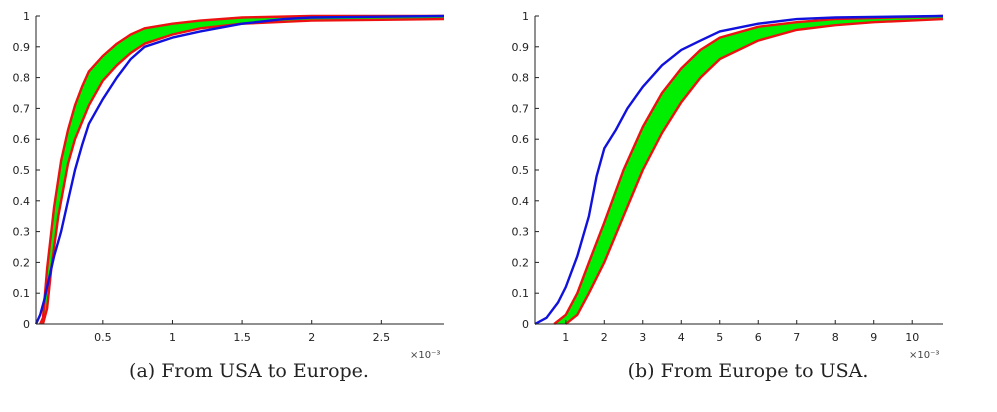  Describe the element at coordinates (242, 337) in the screenshot. I see `x-tick-label: 1.5` at that location.